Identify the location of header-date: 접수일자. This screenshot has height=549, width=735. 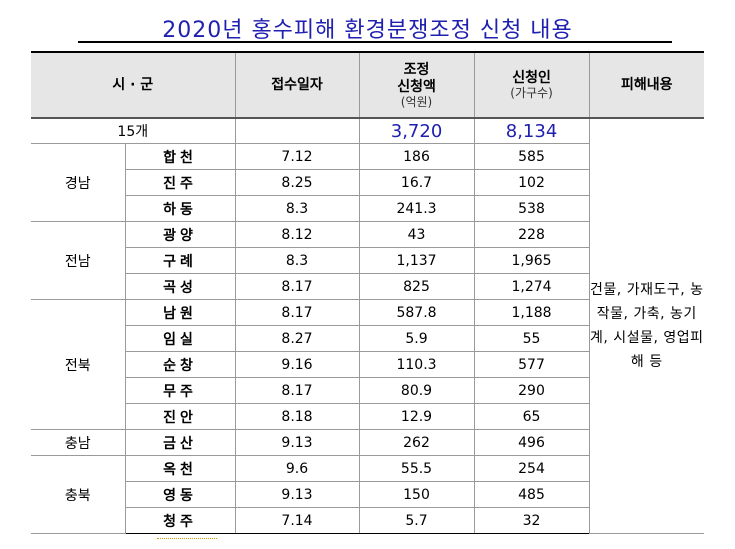
(297, 85).